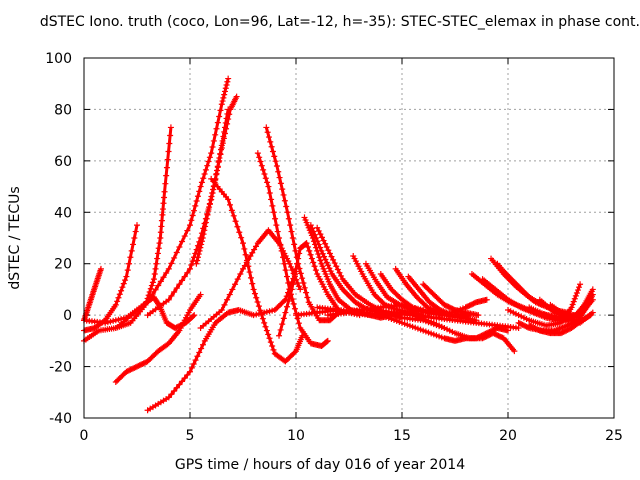  Describe the element at coordinates (58, 59) in the screenshot. I see `y-tick-label: 100` at that location.